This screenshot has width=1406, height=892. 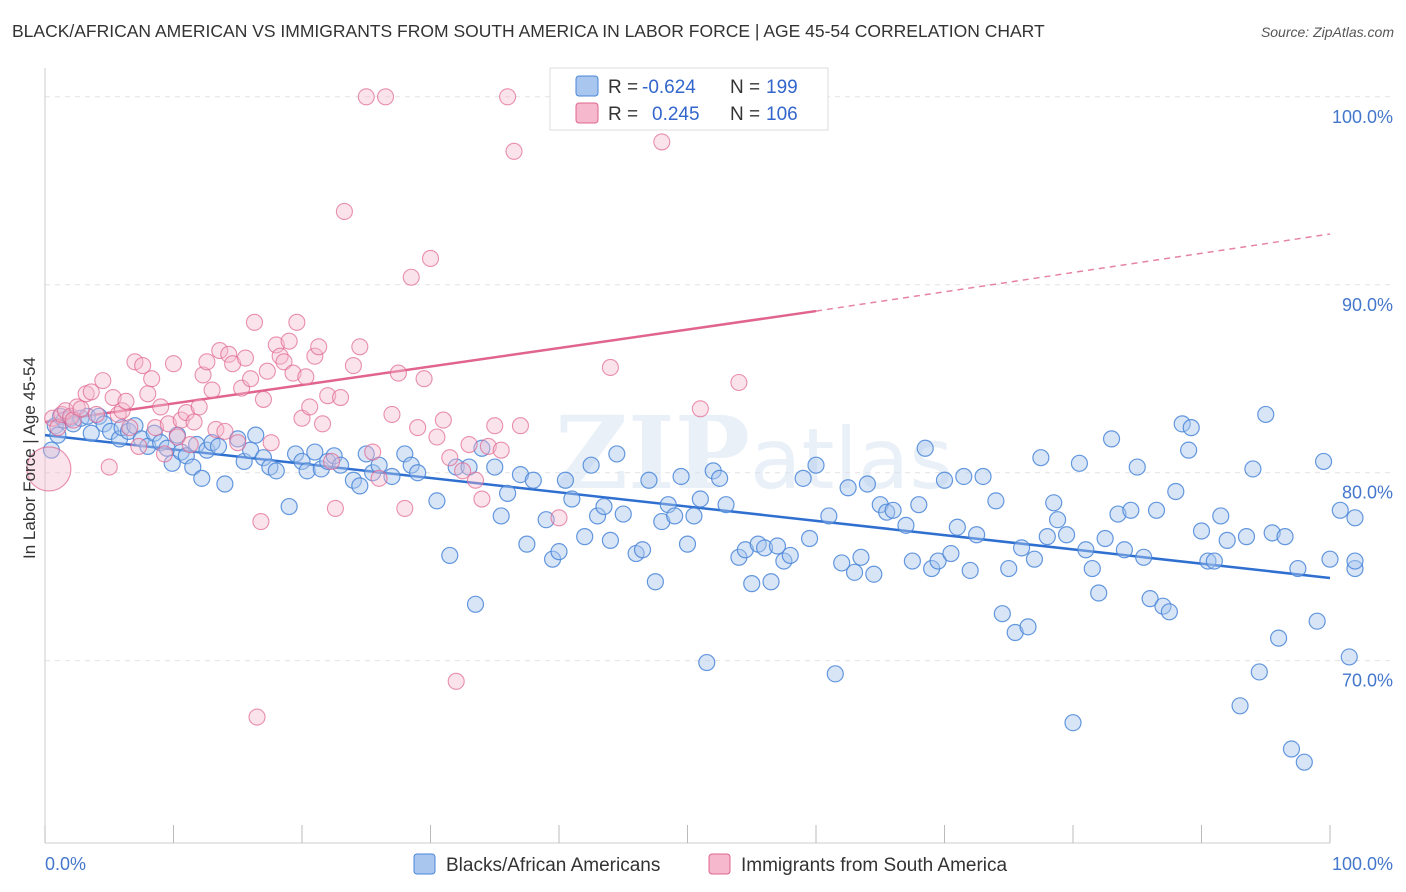 What do you see at coordinates (587, 86) in the screenshot?
I see `legend-swatch-blue` at bounding box center [587, 86].